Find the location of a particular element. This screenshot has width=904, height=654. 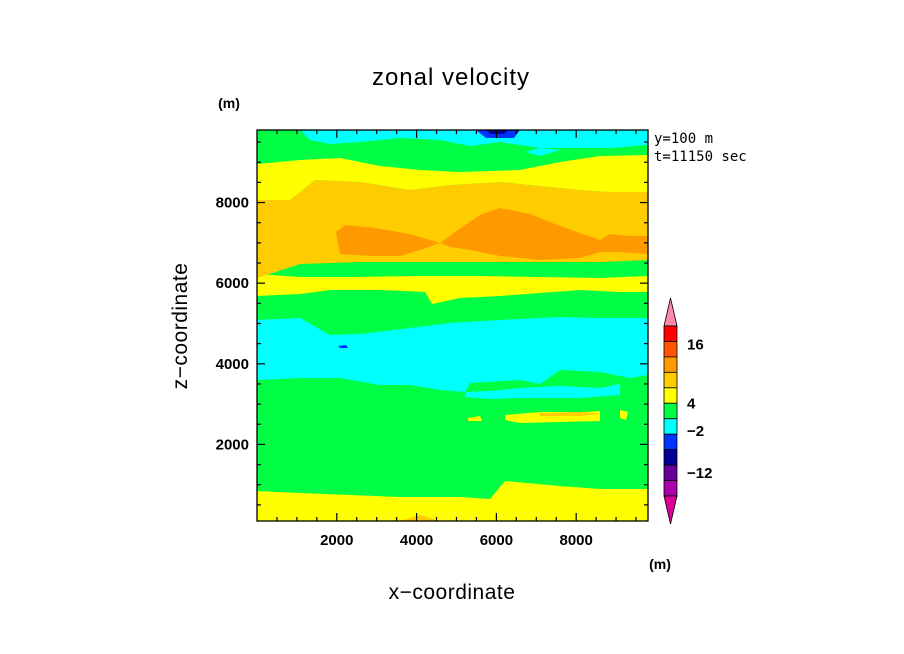

contour-surface-orange is located at coordinates (420, 518).